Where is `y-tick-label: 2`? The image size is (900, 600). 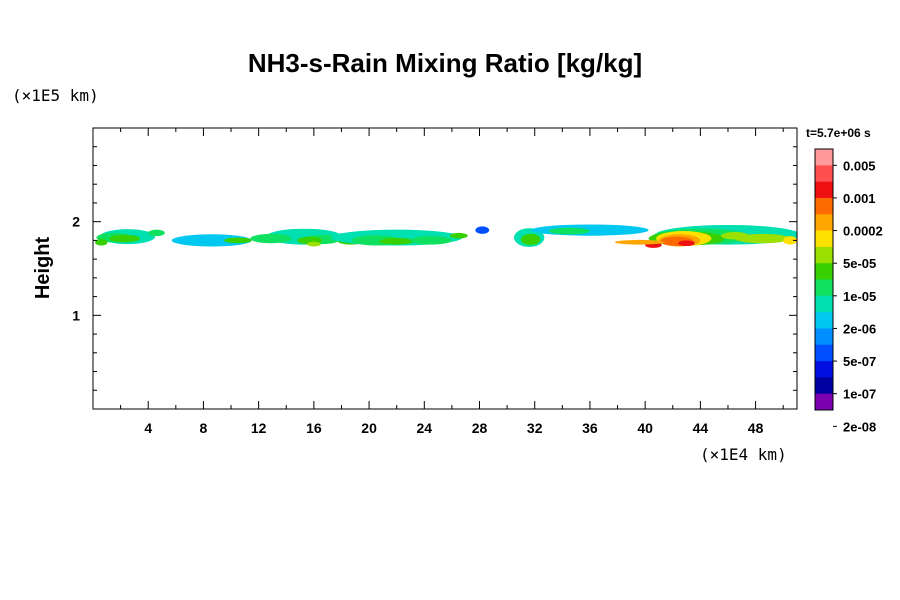 y-tick-label: 2 is located at coordinates (76, 222).